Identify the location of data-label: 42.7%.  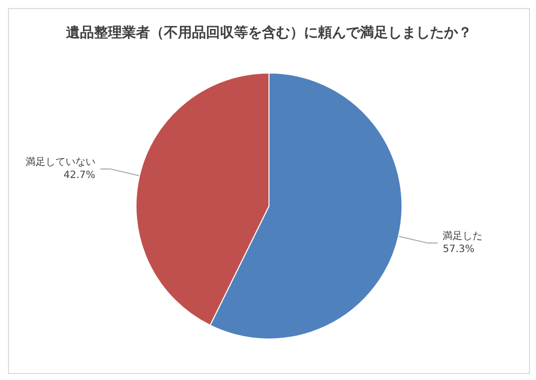
(79, 175).